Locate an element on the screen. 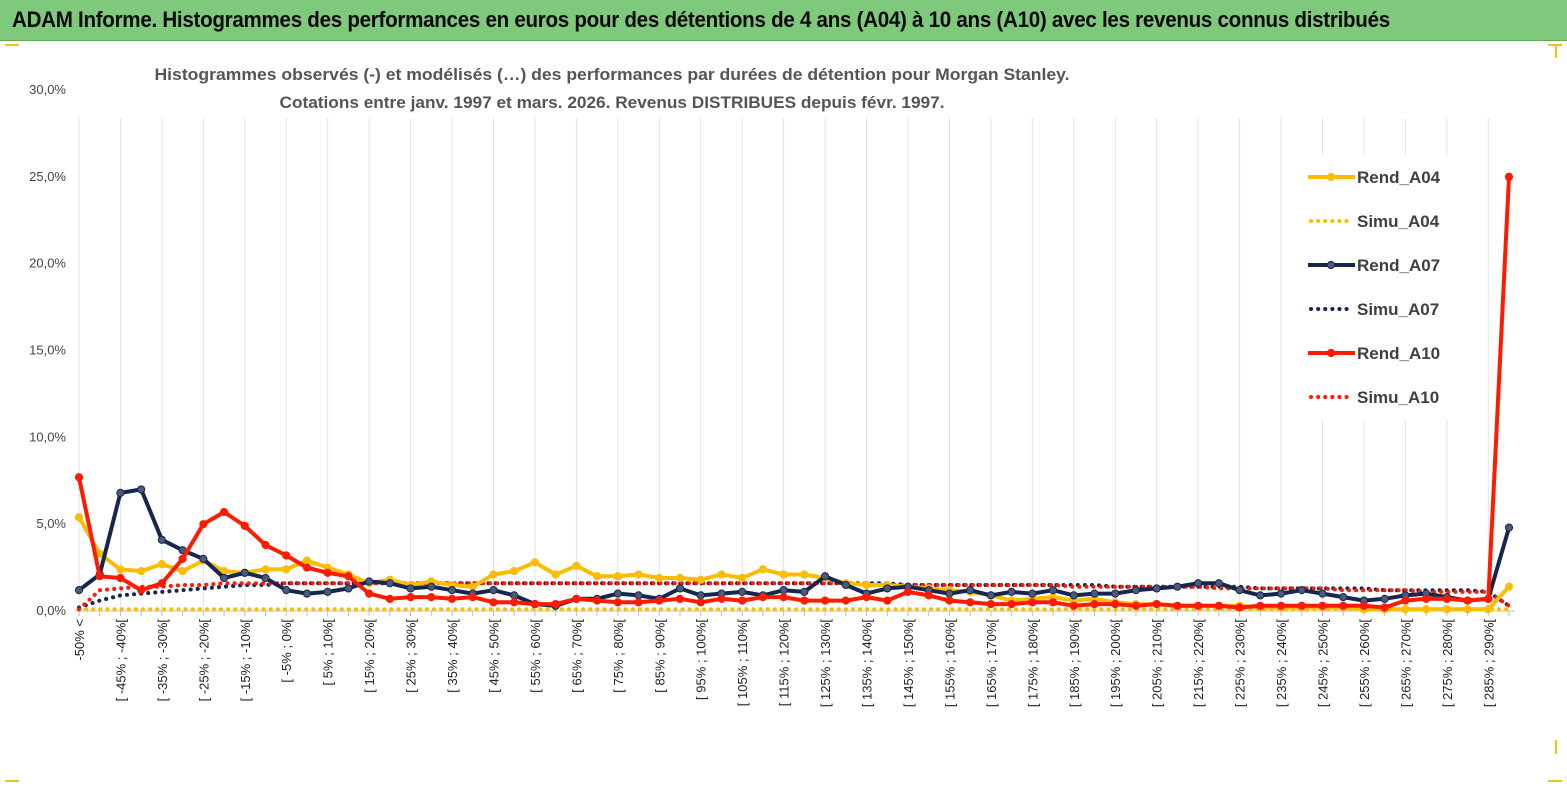 The height and width of the screenshot is (789, 1567). x-tick-label: [ 55% ; 60%[ is located at coordinates (535, 656).